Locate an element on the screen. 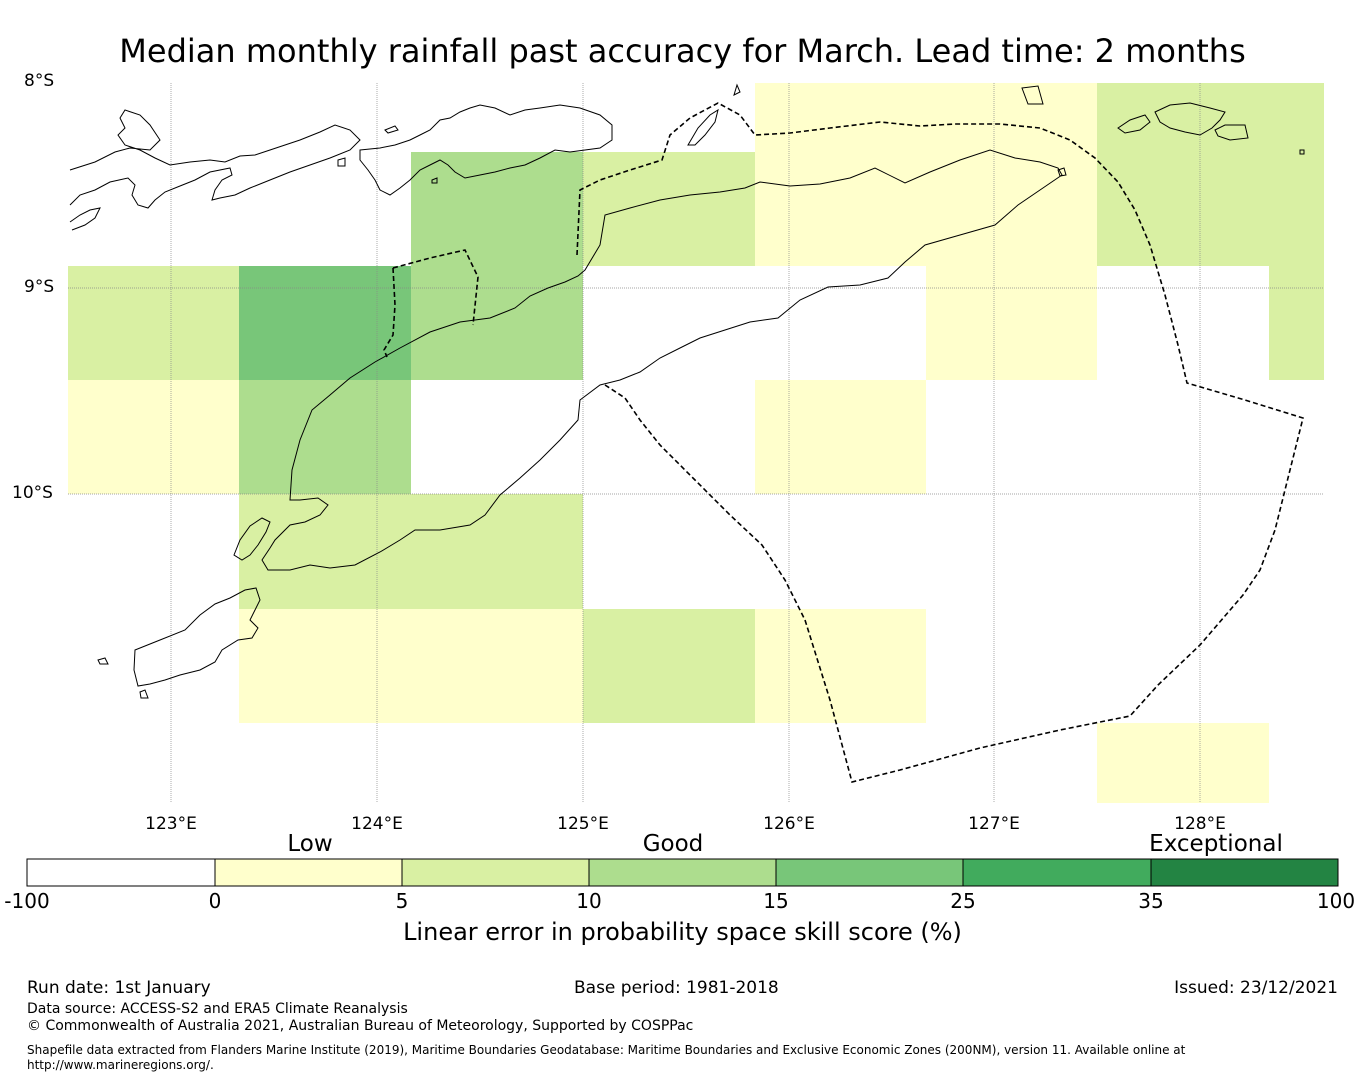  colorbar-tick: -100 is located at coordinates (27, 901).